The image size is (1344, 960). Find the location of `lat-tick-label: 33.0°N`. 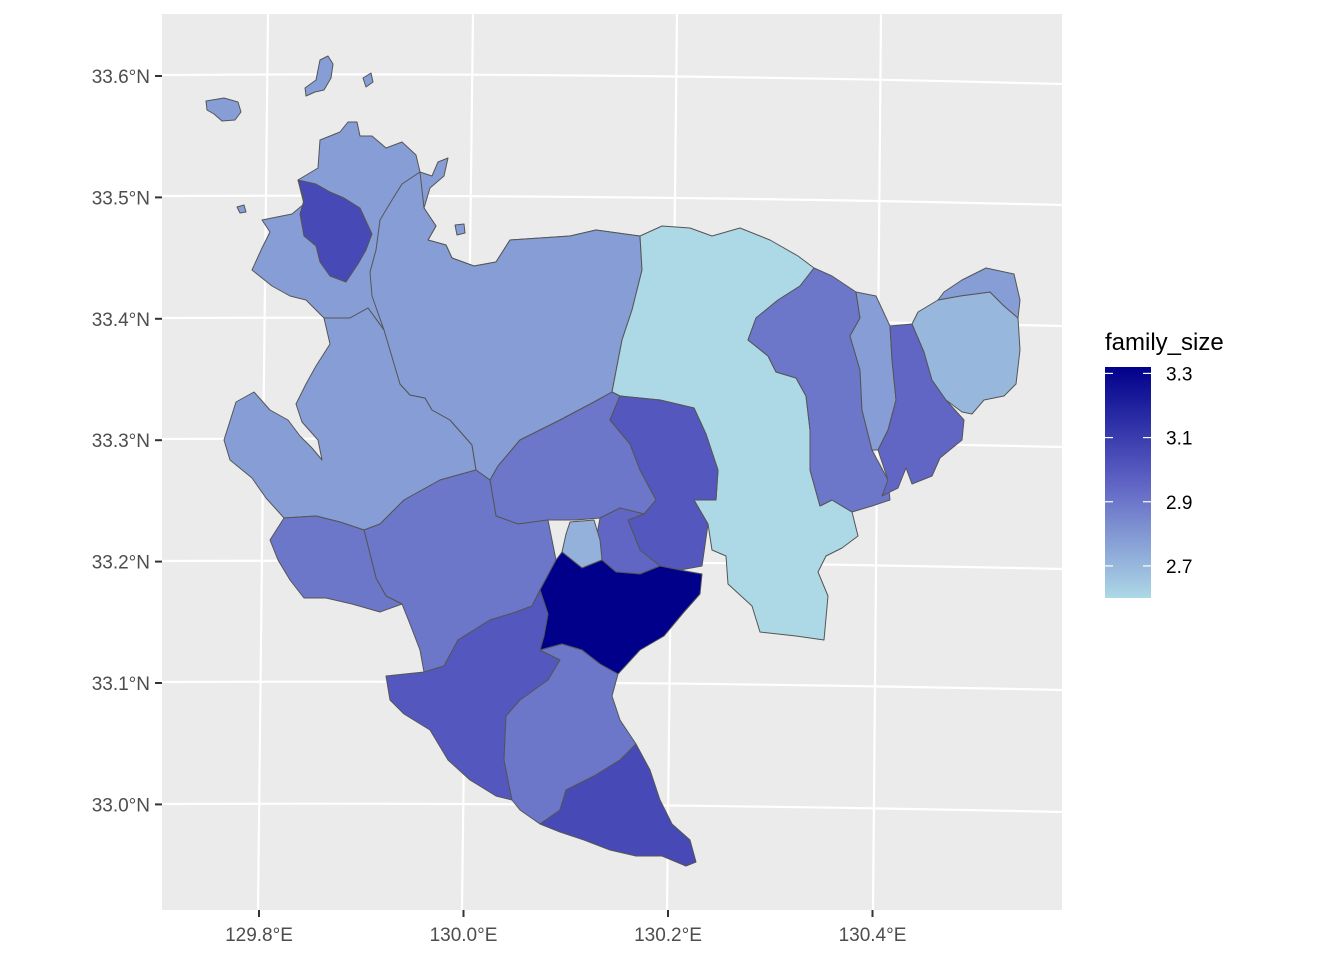

lat-tick-label: 33.0°N is located at coordinates (121, 805).